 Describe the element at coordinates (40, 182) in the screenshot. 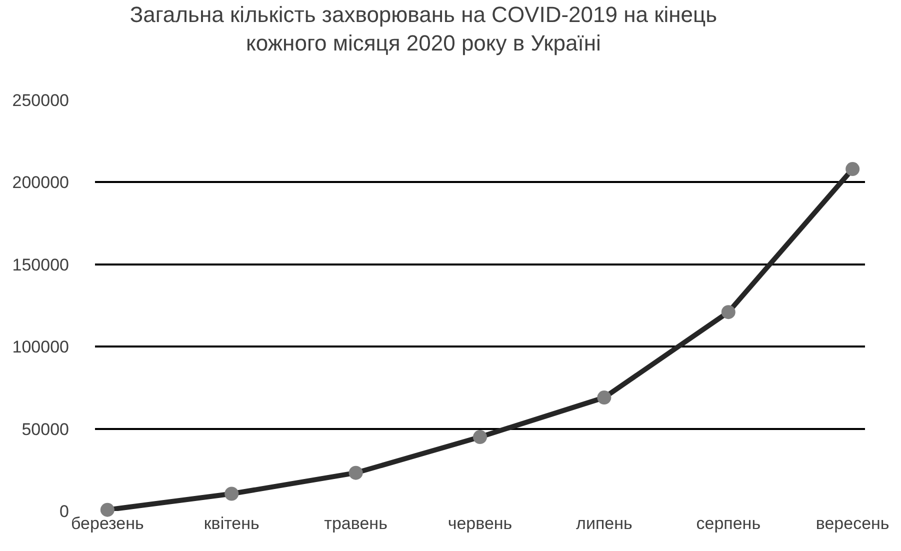

I see `y-tick-label: 200000` at that location.